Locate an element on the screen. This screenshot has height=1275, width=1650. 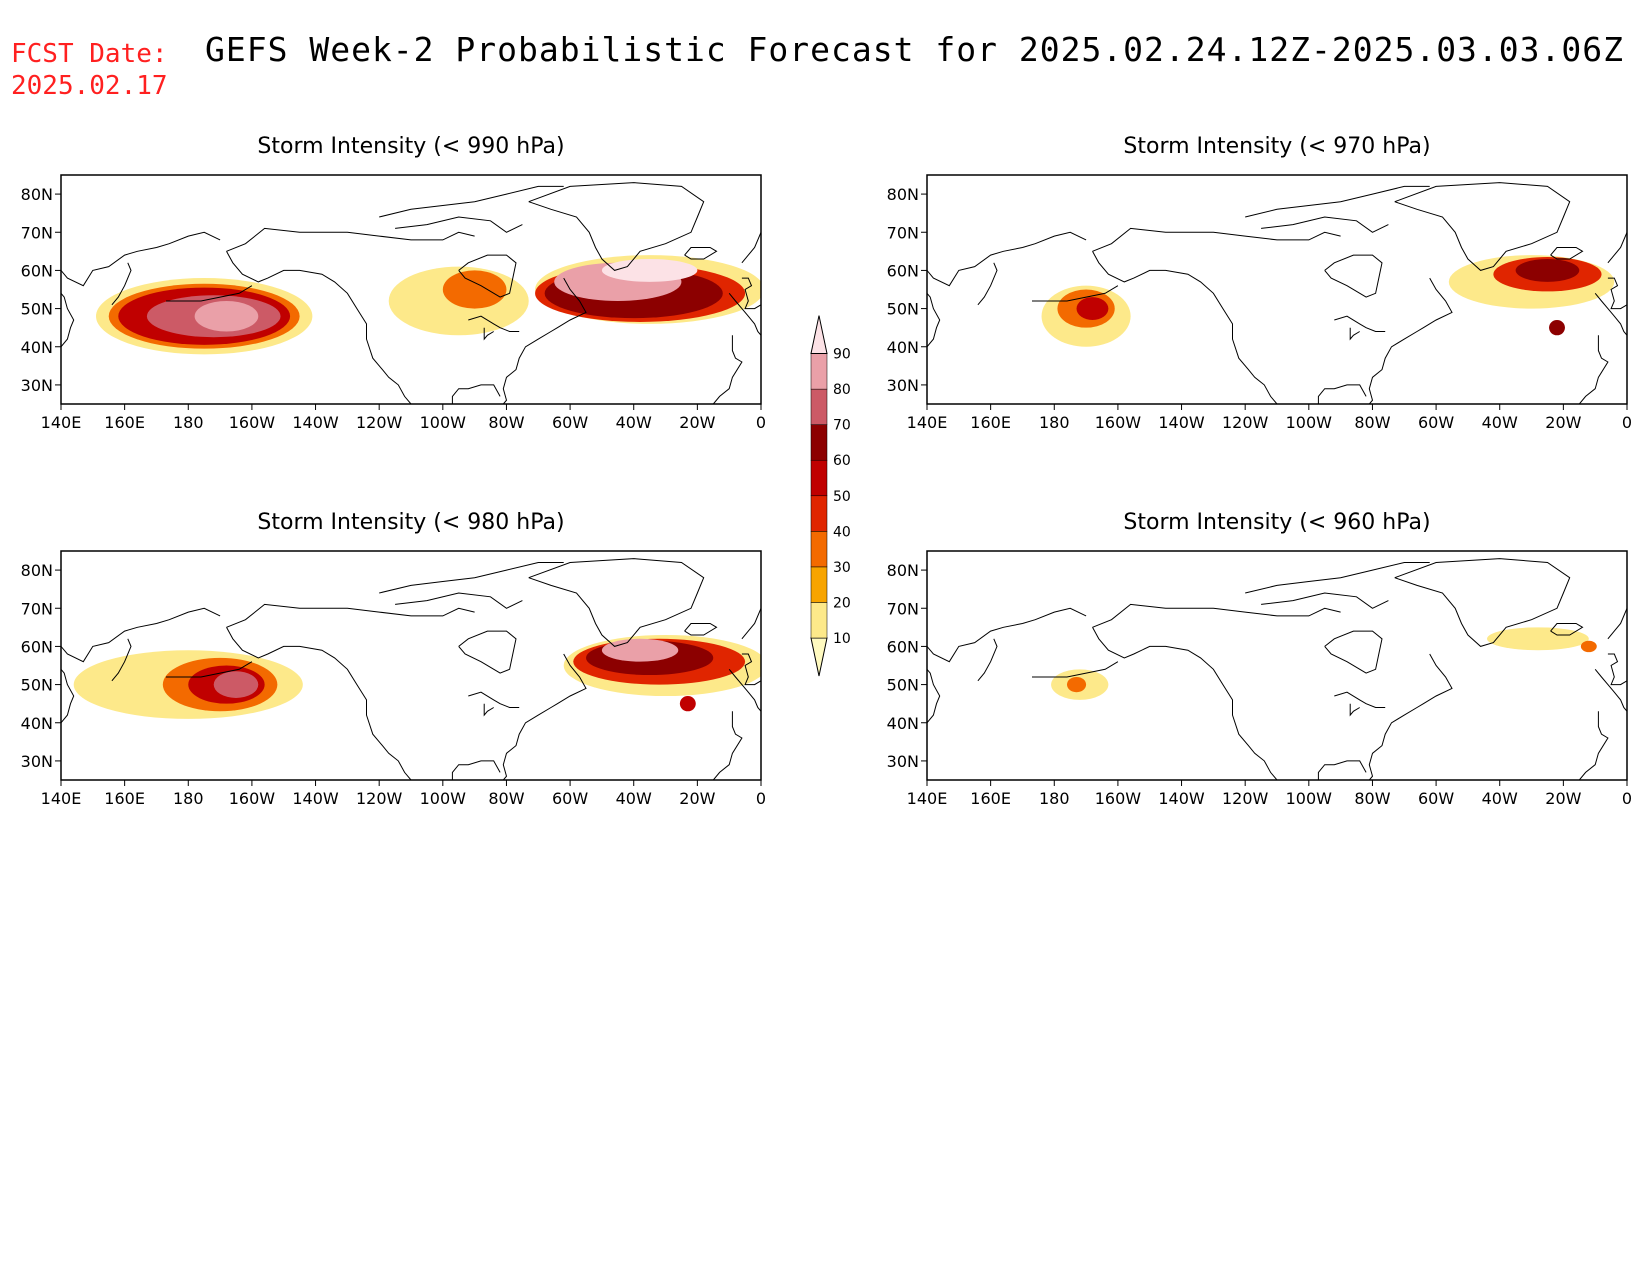
forecast-date-block: FCST Date: 2025.02.17 is located at coordinates (89, 70).